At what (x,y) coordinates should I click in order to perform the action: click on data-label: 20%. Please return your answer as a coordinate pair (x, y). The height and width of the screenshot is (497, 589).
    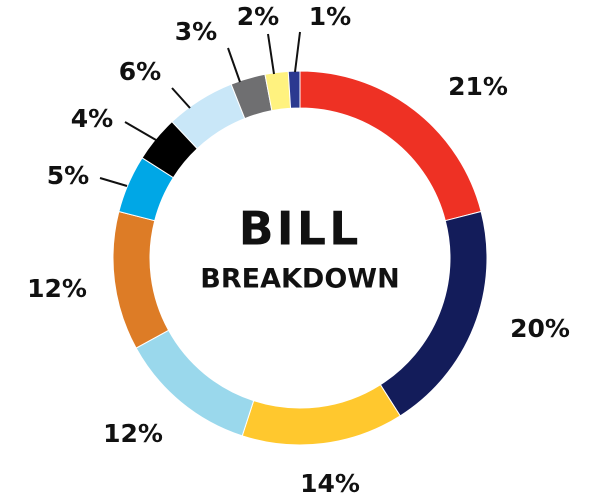
    Looking at the image, I should click on (540, 328).